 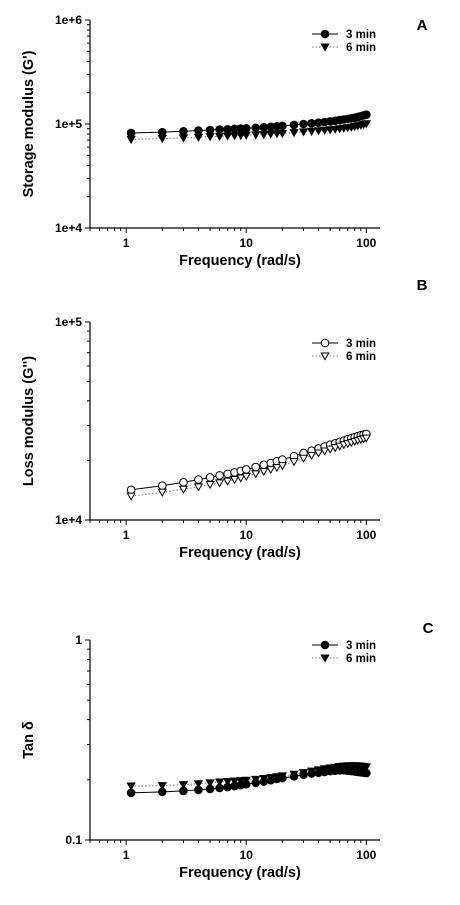 What do you see at coordinates (68, 20) in the screenshot?
I see `panel-a-y-tick-label-2: 1e+6` at bounding box center [68, 20].